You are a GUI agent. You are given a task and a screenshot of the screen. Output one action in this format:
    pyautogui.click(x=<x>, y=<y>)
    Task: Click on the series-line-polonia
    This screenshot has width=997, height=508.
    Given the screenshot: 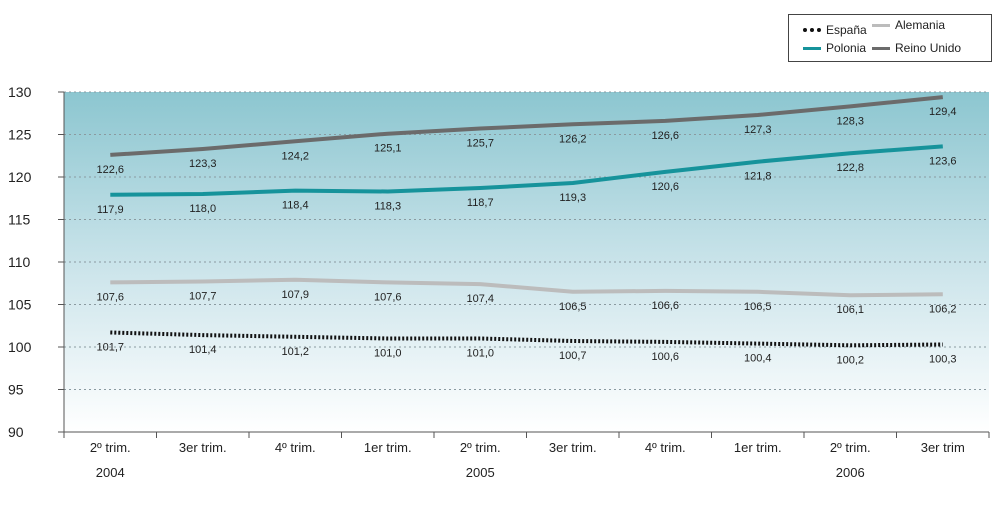 What is the action you would take?
    pyautogui.click(x=526, y=170)
    